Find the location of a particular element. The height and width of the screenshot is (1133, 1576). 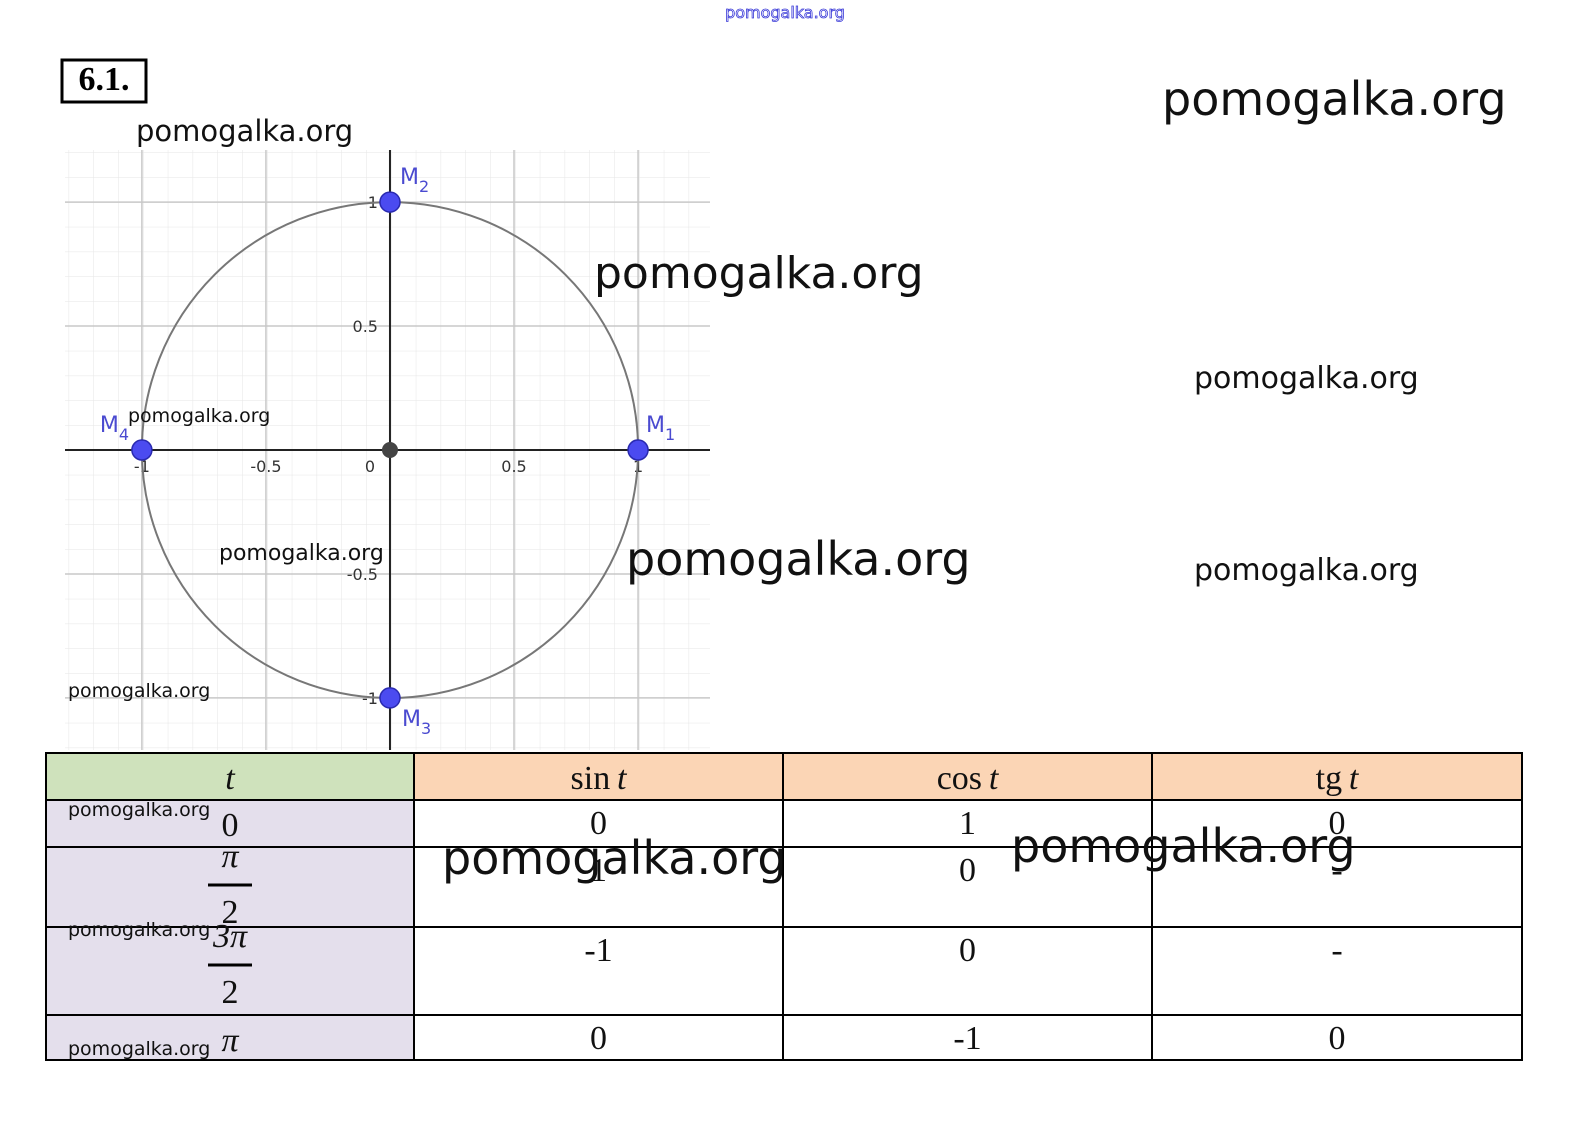

x-tick-label: -0.5 is located at coordinates (265, 466).